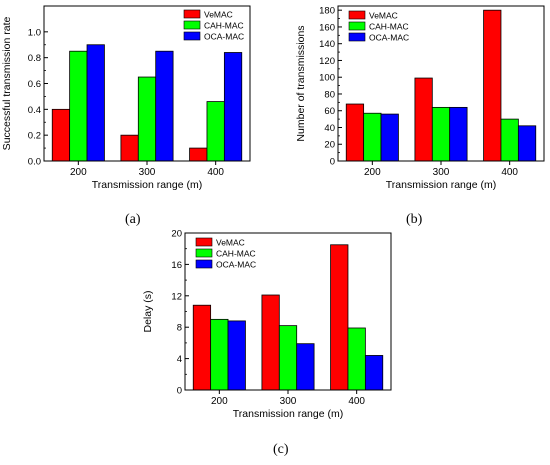 The height and width of the screenshot is (465, 550). What do you see at coordinates (133, 219) in the screenshot?
I see `caption-a: (a)` at bounding box center [133, 219].